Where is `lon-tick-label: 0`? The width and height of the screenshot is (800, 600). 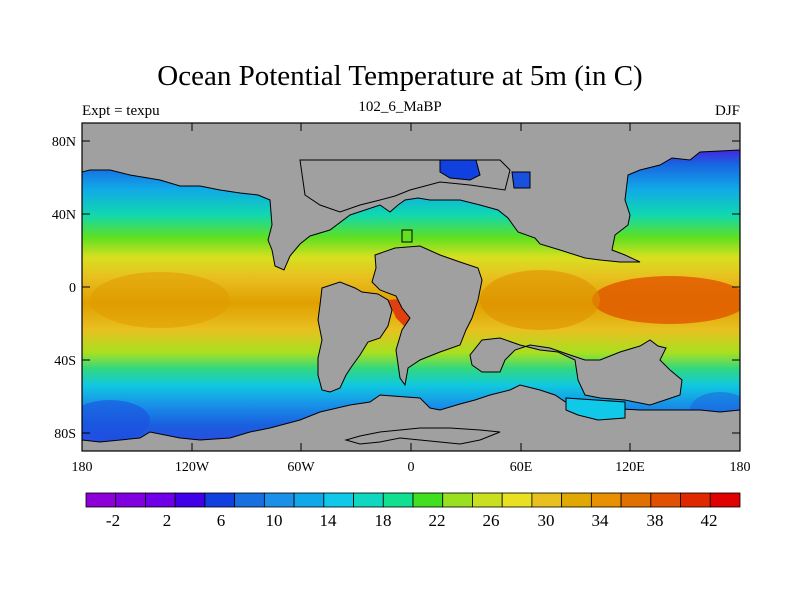
lon-tick-label: 0 is located at coordinates (411, 467).